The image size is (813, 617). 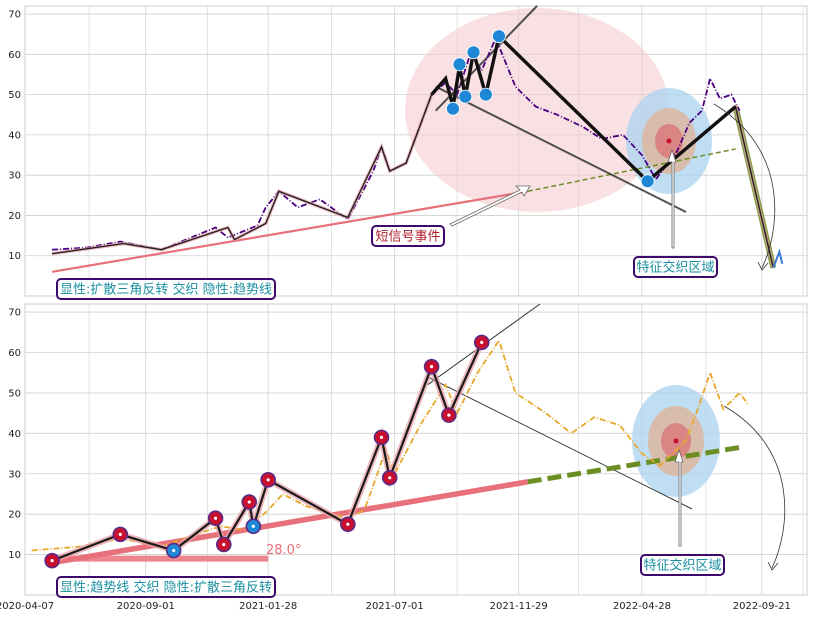 I want to click on feature-zone-label-bottom-text: 特征交织区域, so click(x=682, y=566).